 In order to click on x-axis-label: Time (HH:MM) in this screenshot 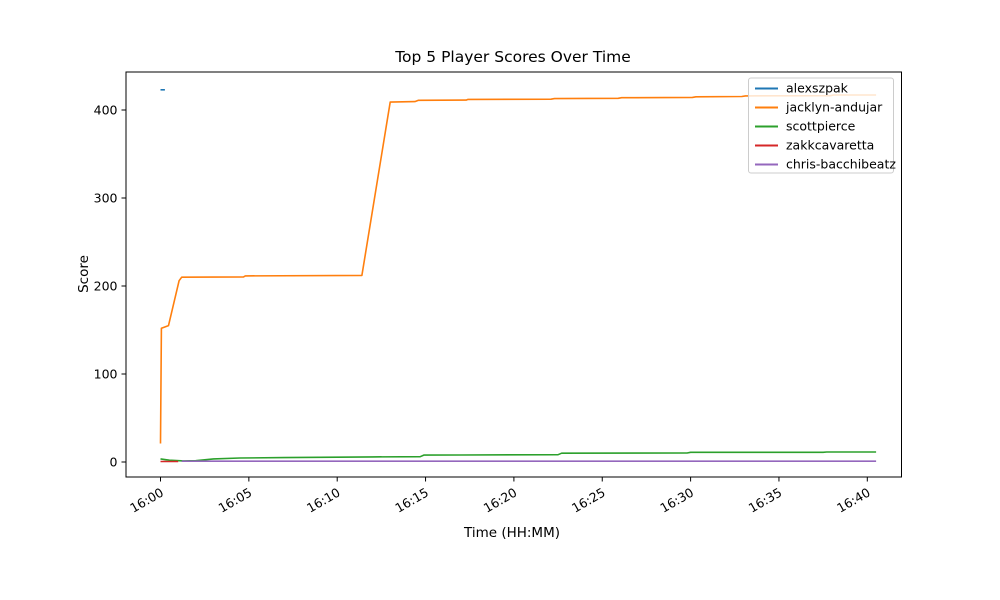, I will do `click(511, 533)`.